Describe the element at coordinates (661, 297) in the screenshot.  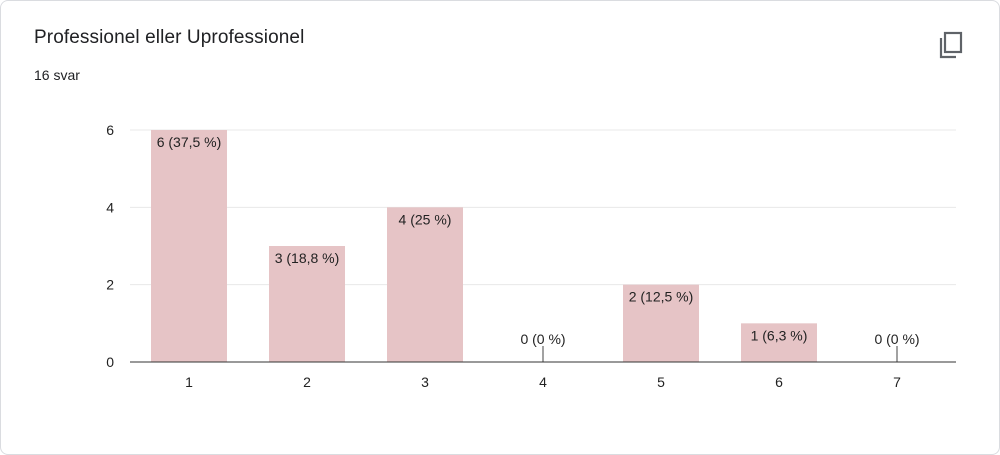
I see `data-label: 2 (12,5 %)` at that location.